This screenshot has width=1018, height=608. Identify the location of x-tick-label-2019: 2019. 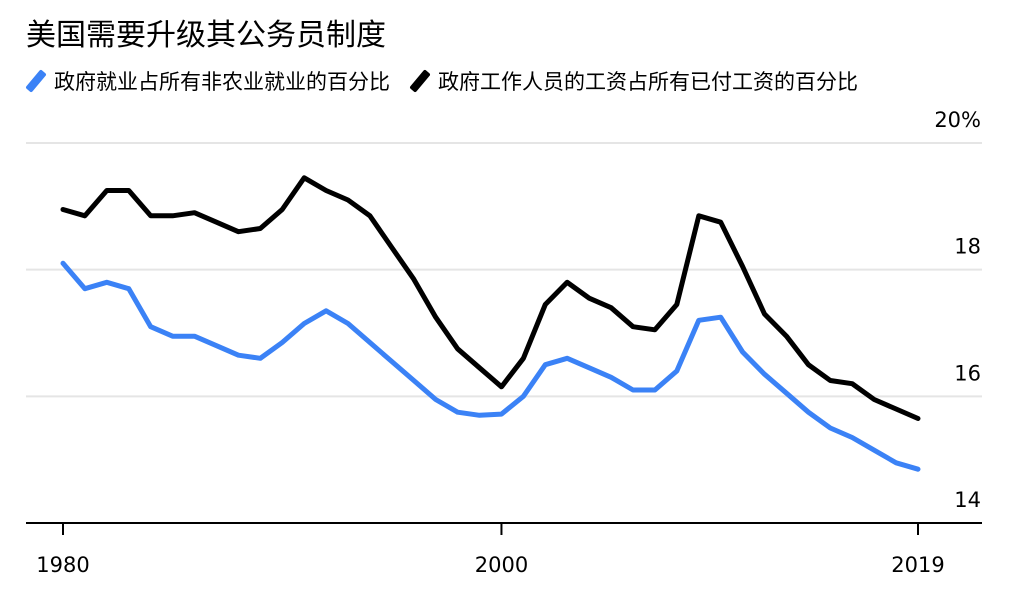
(917, 565).